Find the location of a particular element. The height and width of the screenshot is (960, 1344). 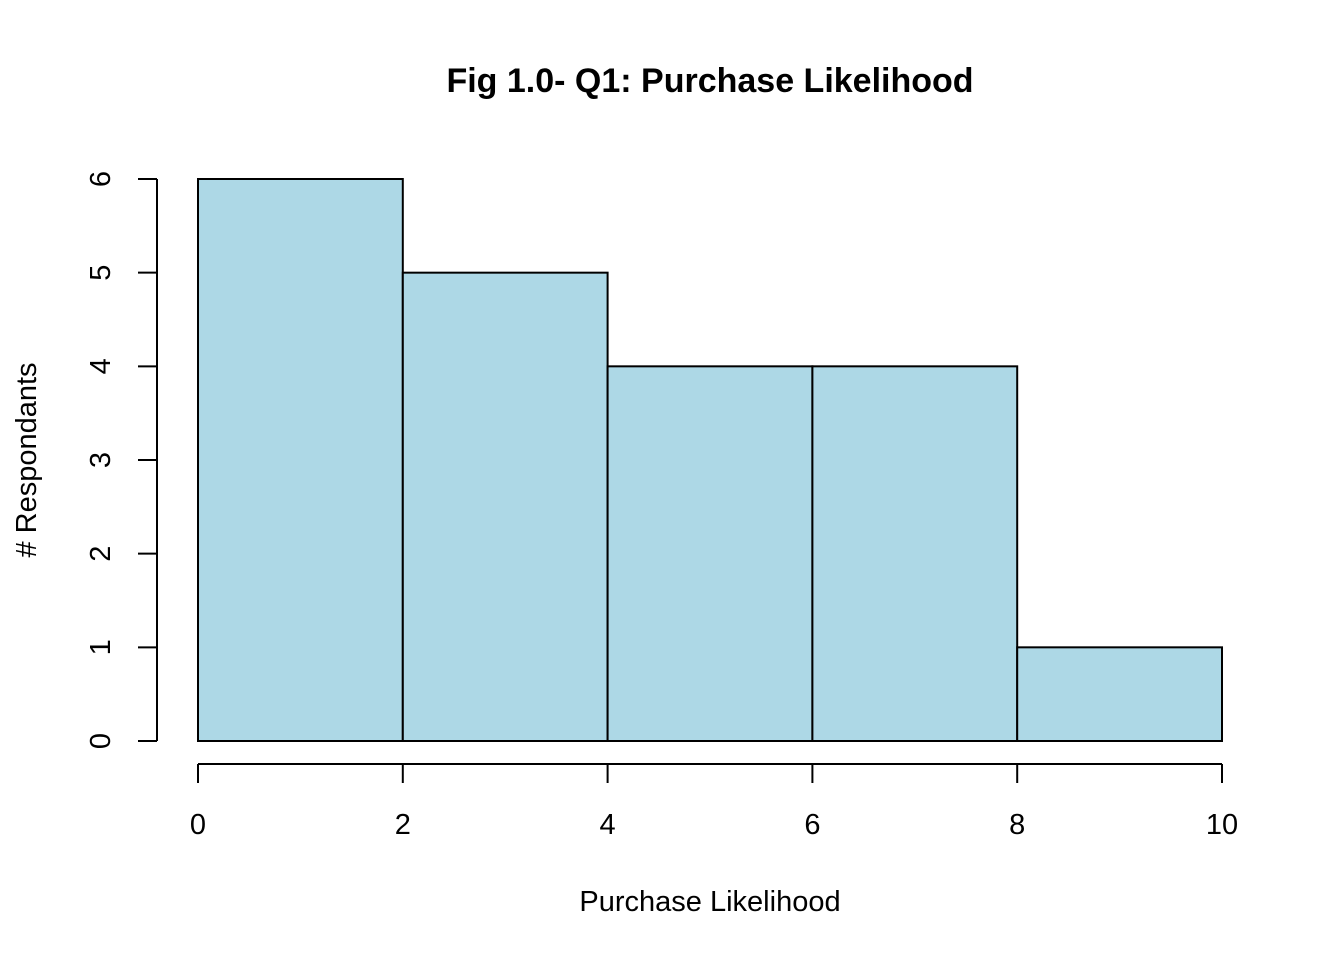

x-axis-label: Purchase Likelihood is located at coordinates (709, 902).